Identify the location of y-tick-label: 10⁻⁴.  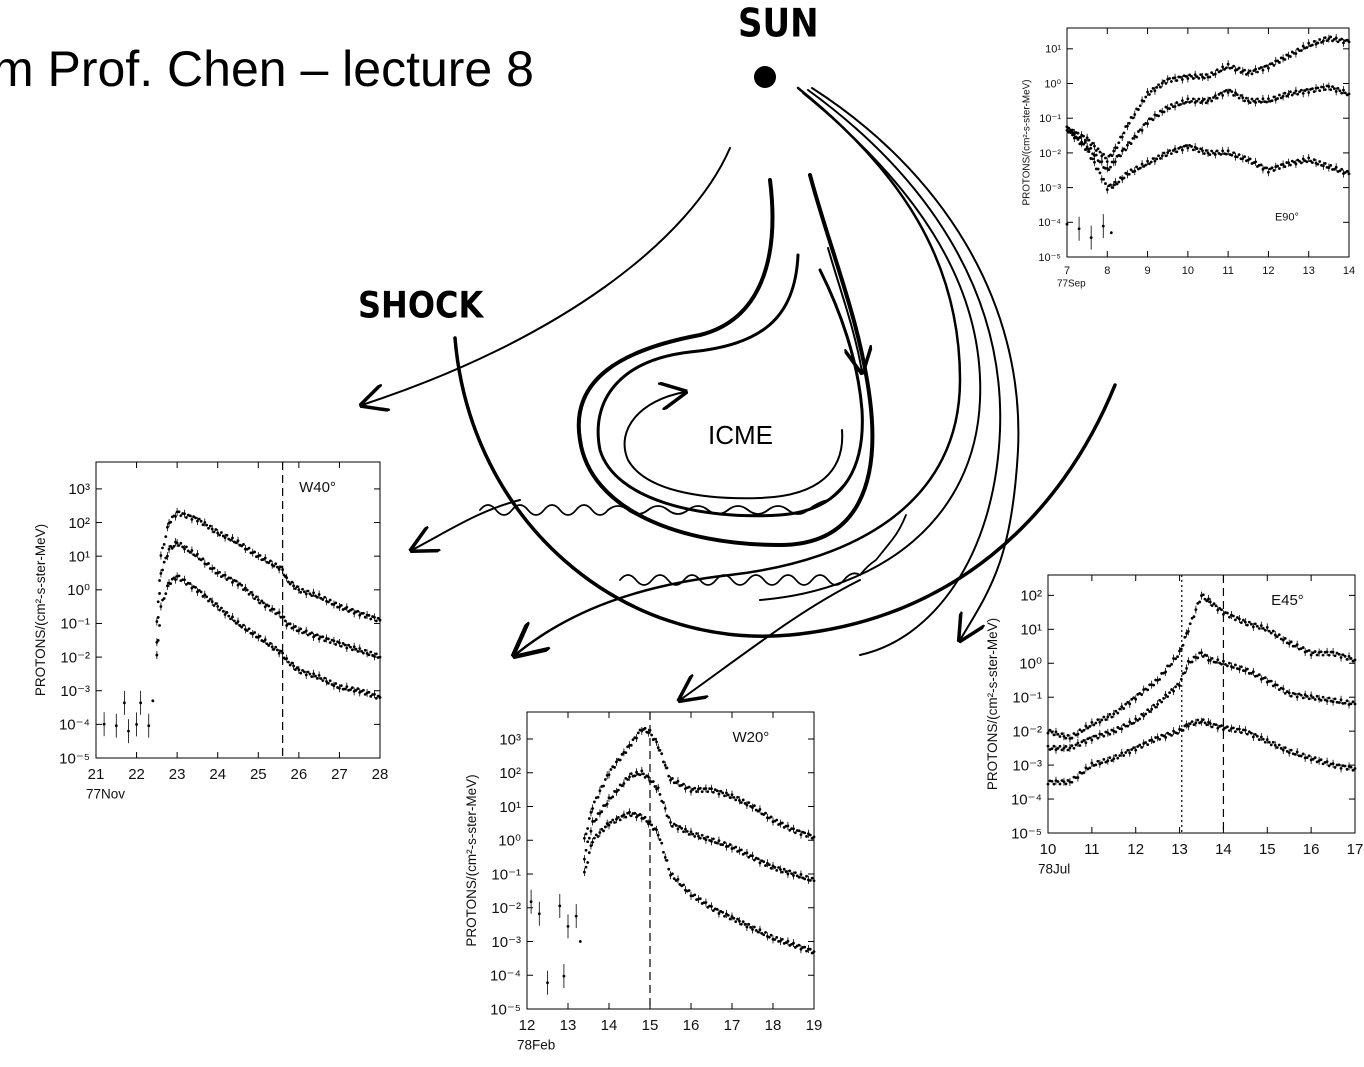
(1049, 223).